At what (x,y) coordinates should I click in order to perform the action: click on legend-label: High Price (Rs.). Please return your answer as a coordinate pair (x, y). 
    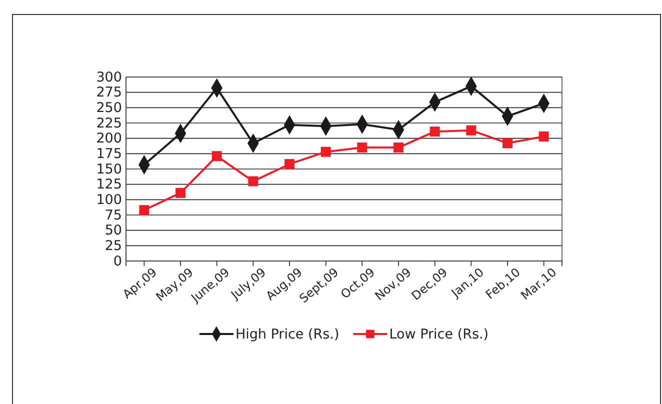
    Looking at the image, I should click on (287, 334).